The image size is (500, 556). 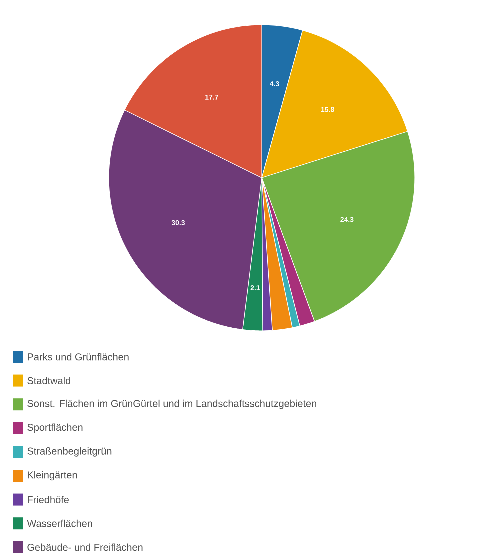 I want to click on legend-label: Friedhöfe, so click(x=48, y=500).